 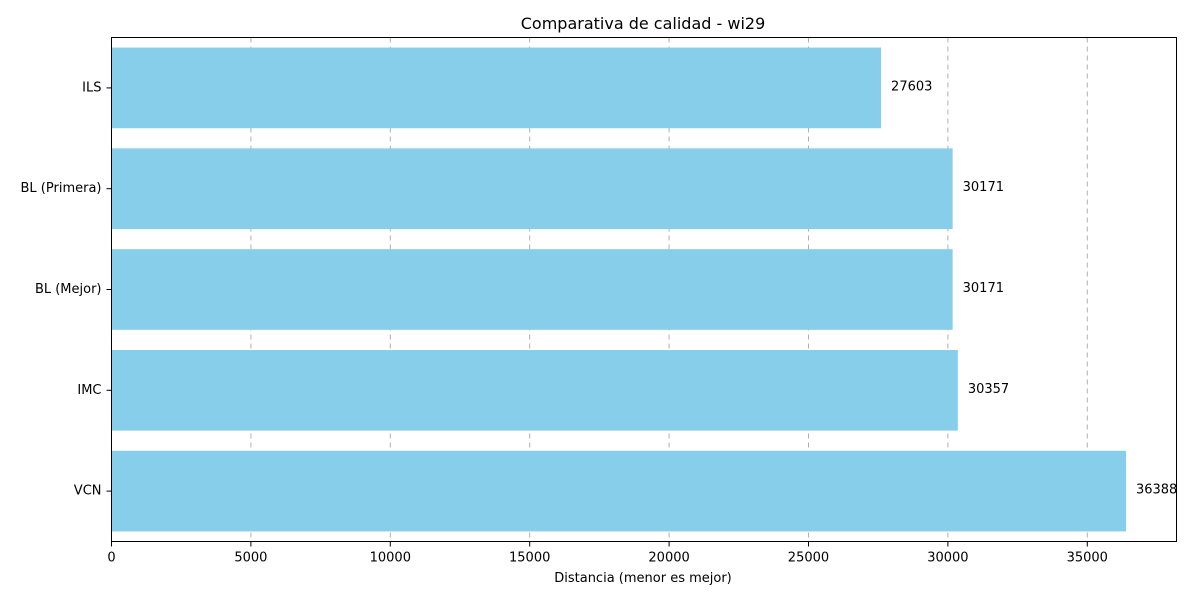 What do you see at coordinates (643, 578) in the screenshot?
I see `x-axis-label: Distancia (menor es mejor)` at bounding box center [643, 578].